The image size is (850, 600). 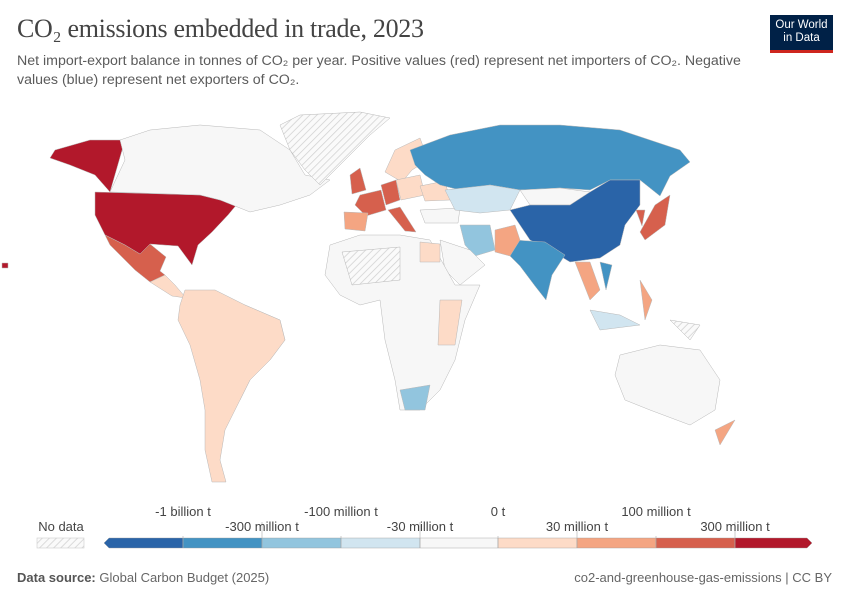 What do you see at coordinates (5, 265) in the screenshot?
I see `region-hawaii-us` at bounding box center [5, 265].